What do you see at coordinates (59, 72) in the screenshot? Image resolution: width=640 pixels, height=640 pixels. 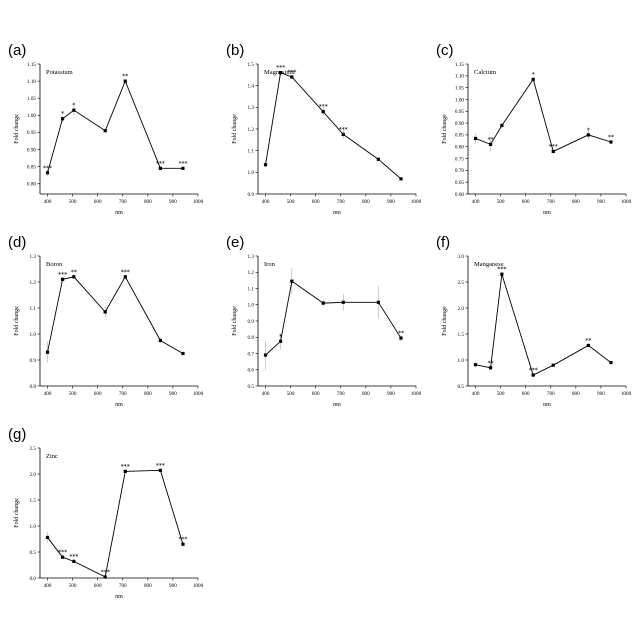 I see `chart-title: Potassium` at bounding box center [59, 72].